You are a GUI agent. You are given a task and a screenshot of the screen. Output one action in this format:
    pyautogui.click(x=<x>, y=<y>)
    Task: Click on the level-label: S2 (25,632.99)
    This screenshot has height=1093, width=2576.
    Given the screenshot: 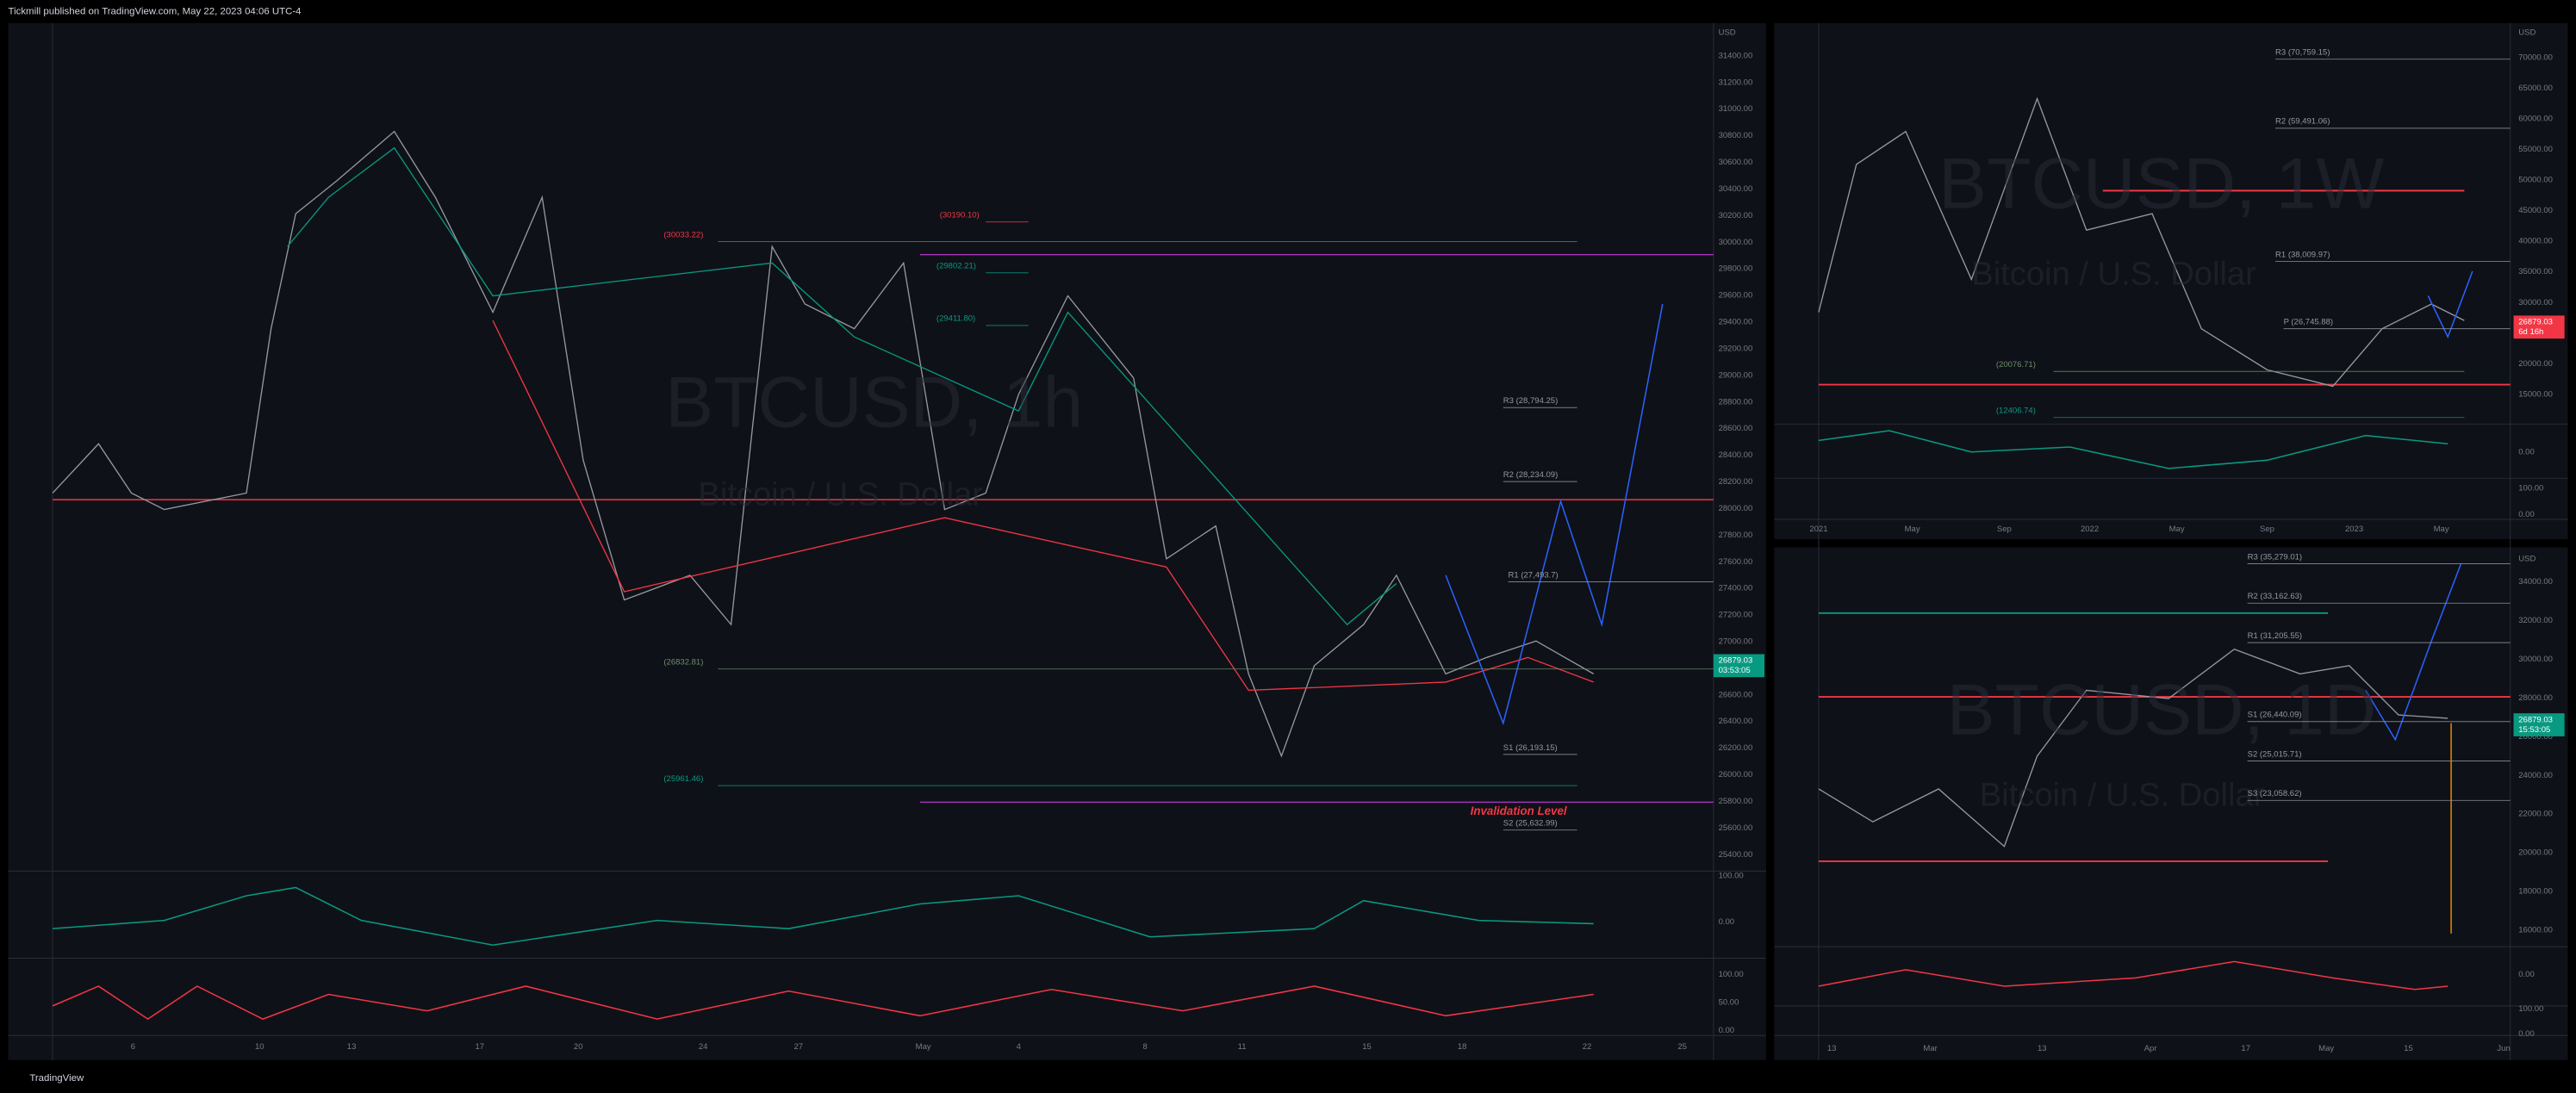 What is the action you would take?
    pyautogui.click(x=1531, y=824)
    